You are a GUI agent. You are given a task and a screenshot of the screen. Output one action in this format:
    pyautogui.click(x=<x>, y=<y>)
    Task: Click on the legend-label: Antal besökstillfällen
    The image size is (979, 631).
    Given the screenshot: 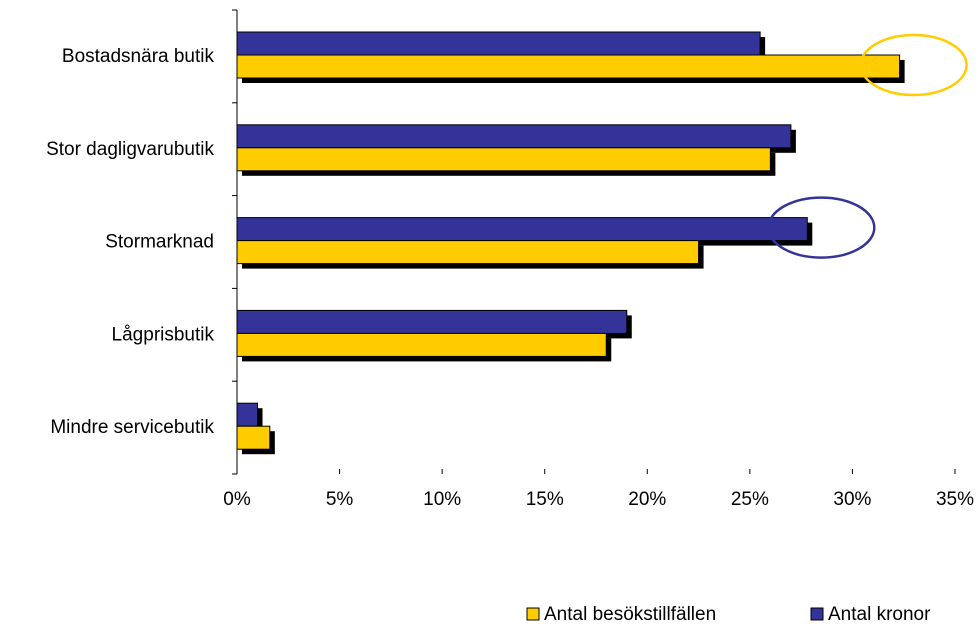 What is the action you would take?
    pyautogui.click(x=630, y=614)
    